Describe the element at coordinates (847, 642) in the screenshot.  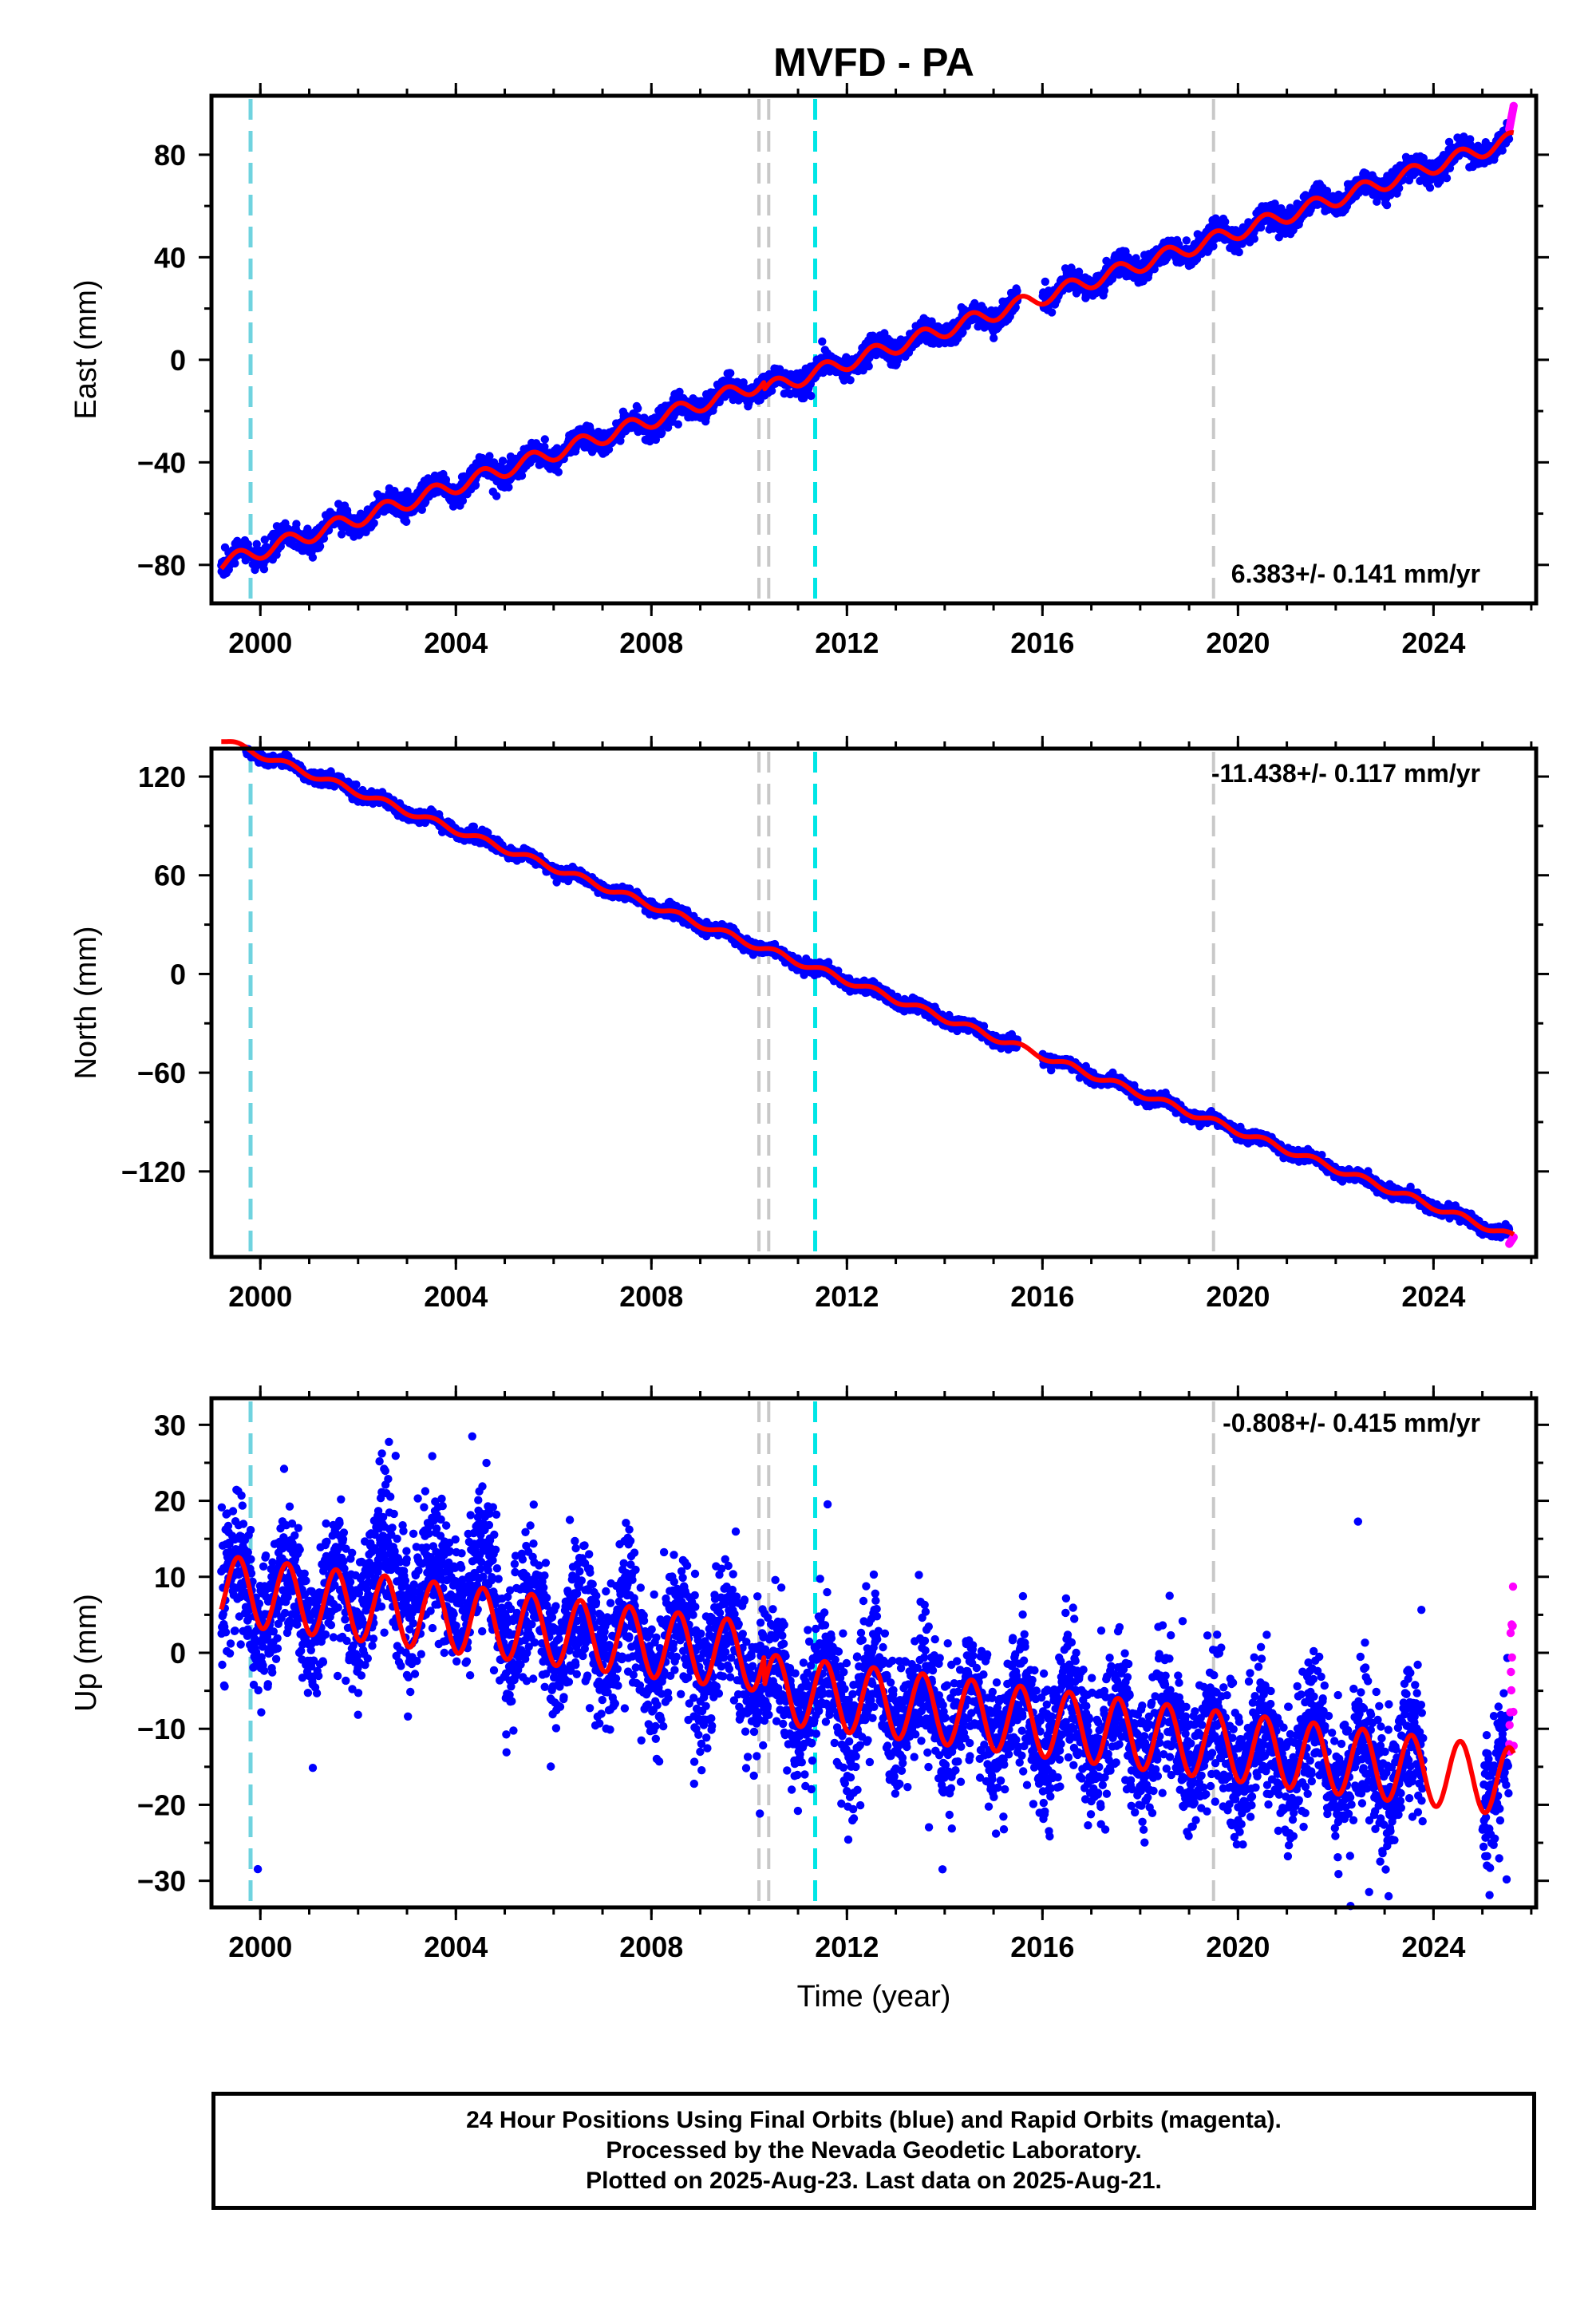
I see `x-tick-label: 2012` at that location.